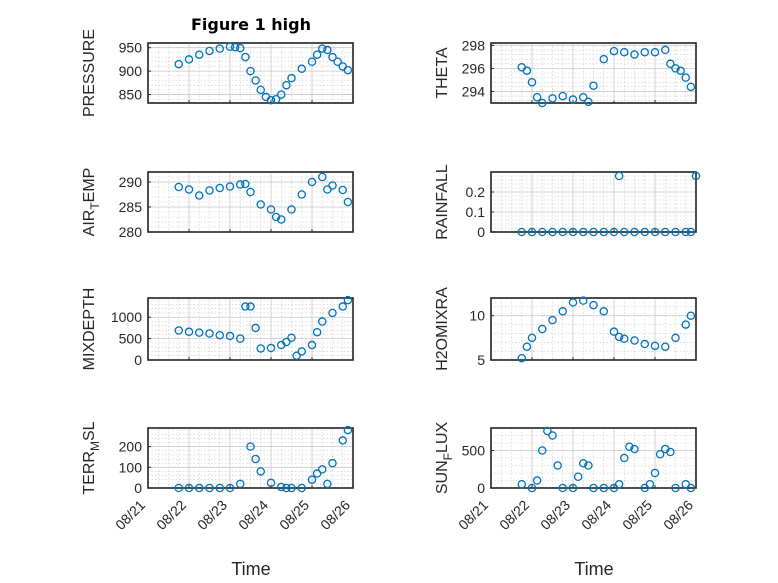 The width and height of the screenshot is (778, 583). I want to click on panel-mixdepth: 0 500 1000 MIXDEPTH, so click(217, 329).